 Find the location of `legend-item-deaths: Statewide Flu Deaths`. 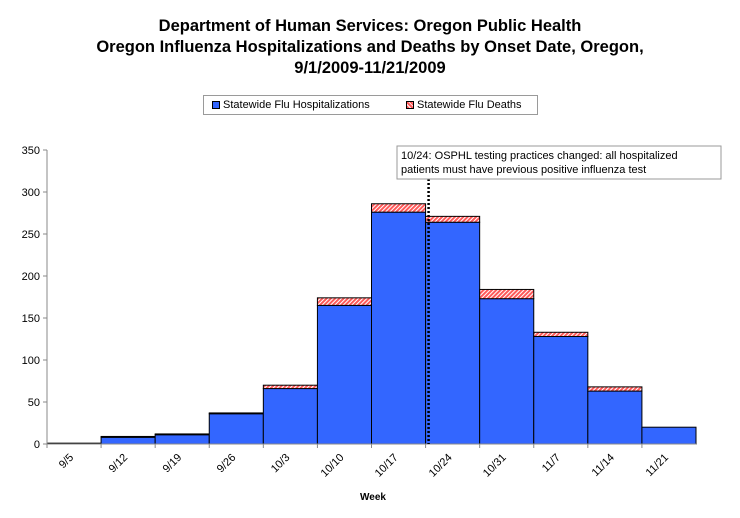

legend-item-deaths: Statewide Flu Deaths is located at coordinates (464, 105).